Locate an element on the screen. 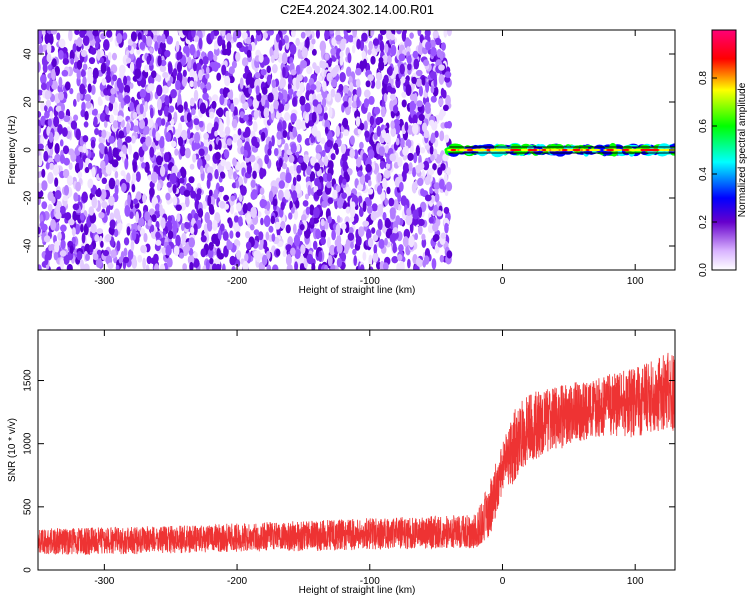  snr-ylabel: SNR (10 * v/v) is located at coordinates (12, 450).